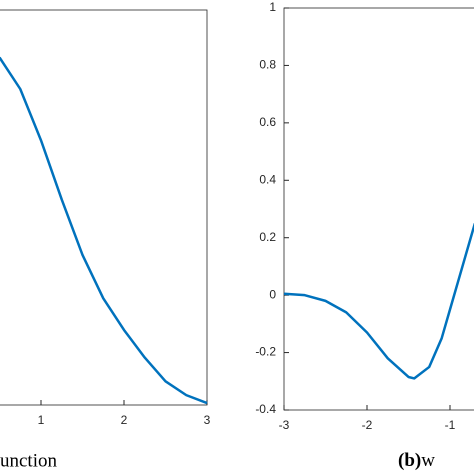 Image resolution: width=474 pixels, height=474 pixels. Describe the element at coordinates (284, 425) in the screenshot. I see `x-tick-label: -3` at that location.